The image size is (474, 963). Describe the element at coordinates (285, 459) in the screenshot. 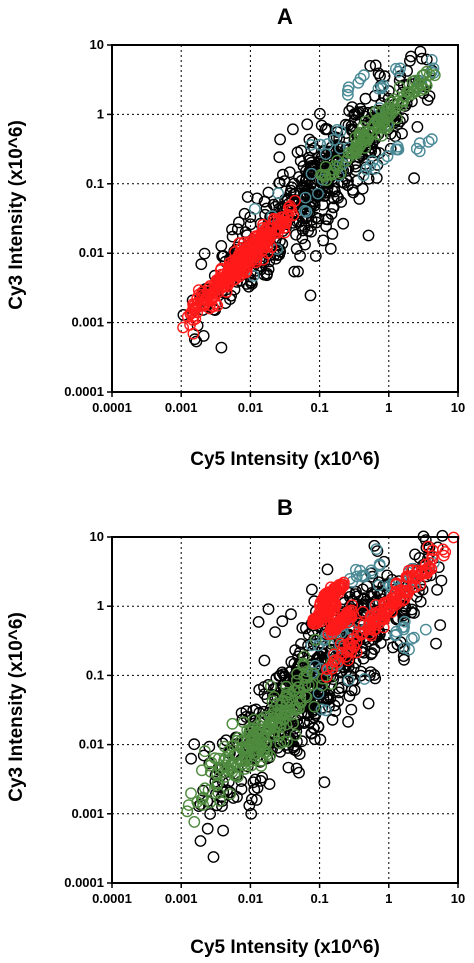

I see `panel-a-xlabel: Cy5 Intensity (x10^6)` at that location.